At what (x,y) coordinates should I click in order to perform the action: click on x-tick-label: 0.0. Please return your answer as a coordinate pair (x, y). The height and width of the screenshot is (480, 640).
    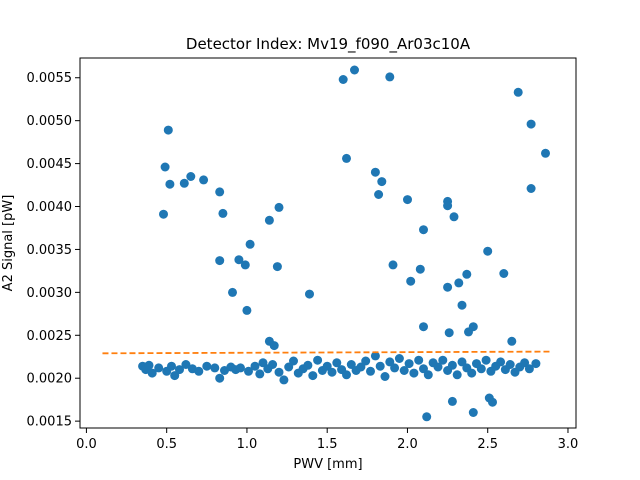
    Looking at the image, I should click on (86, 444).